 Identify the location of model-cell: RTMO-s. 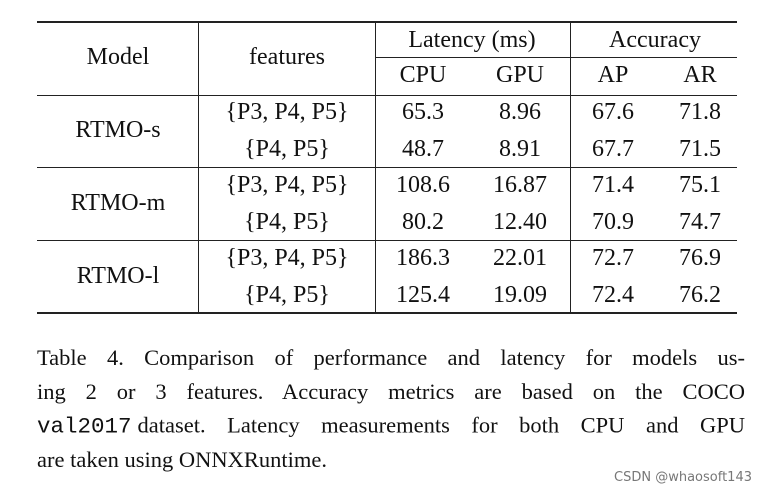
(118, 130).